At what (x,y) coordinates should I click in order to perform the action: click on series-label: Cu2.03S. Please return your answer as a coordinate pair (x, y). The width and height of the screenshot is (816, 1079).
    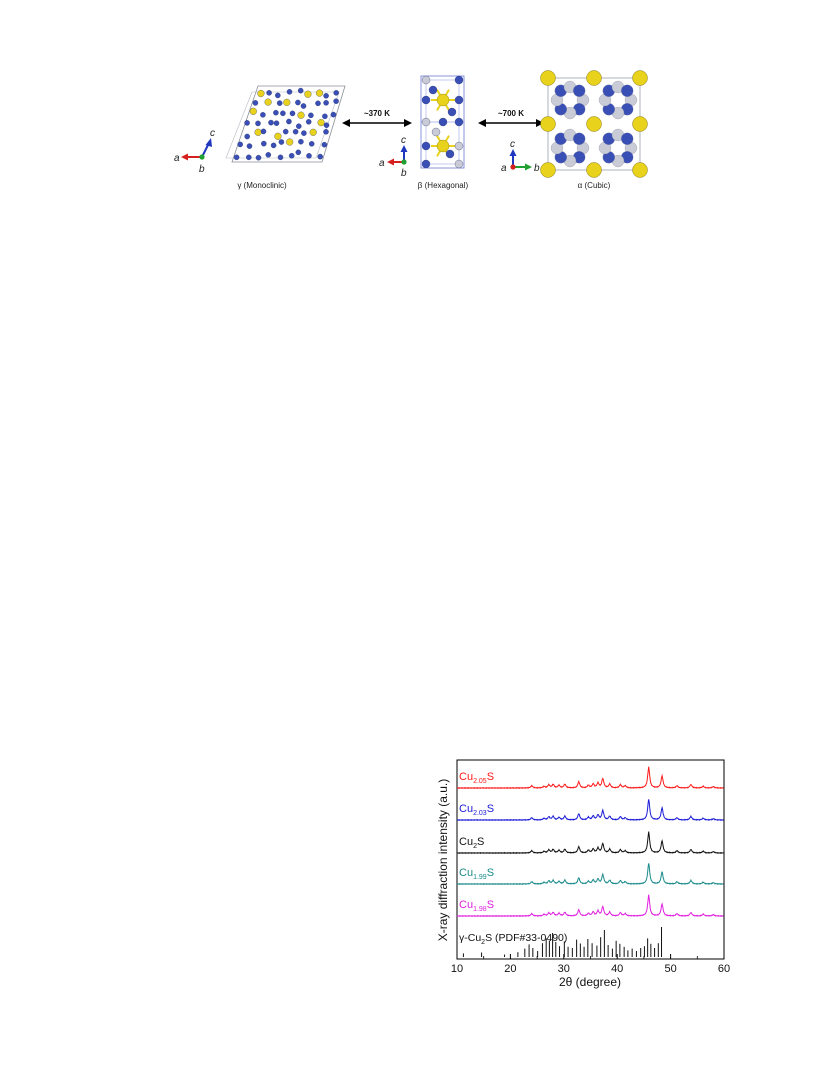
    Looking at the image, I should click on (476, 810).